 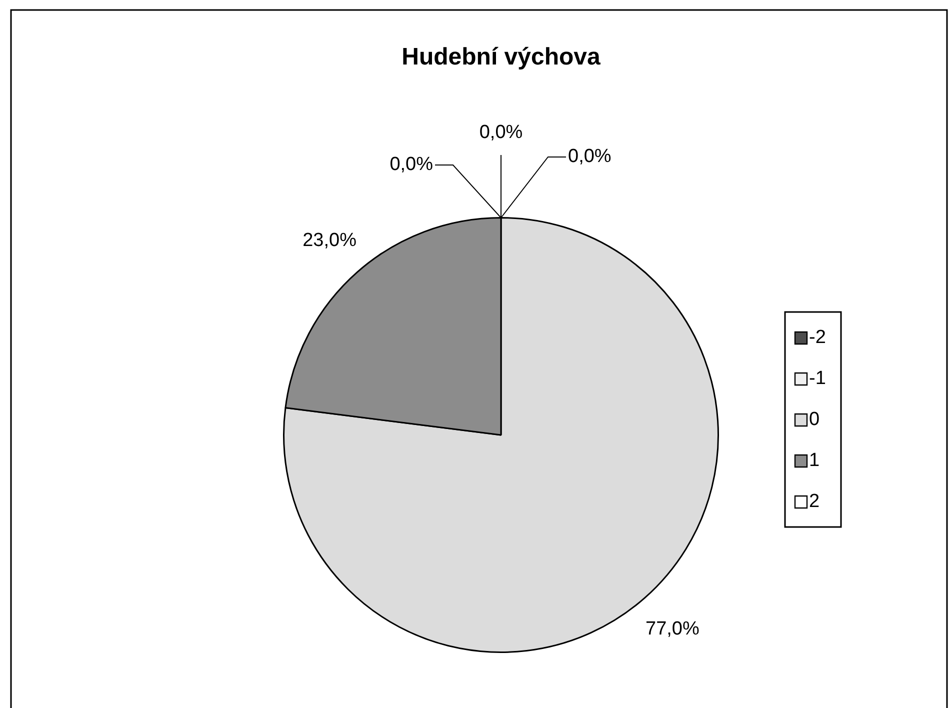 What do you see at coordinates (329, 240) in the screenshot?
I see `data-label: 23,0%` at bounding box center [329, 240].